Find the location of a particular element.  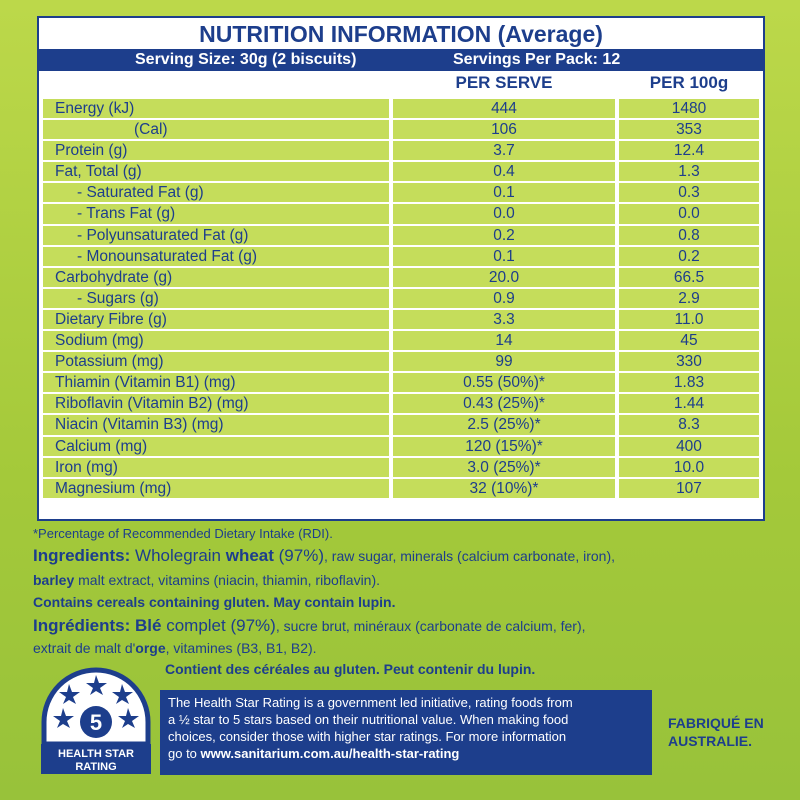

health-star-rating-logo: 5 HEALTH STAR RATING is located at coordinates (96, 720).